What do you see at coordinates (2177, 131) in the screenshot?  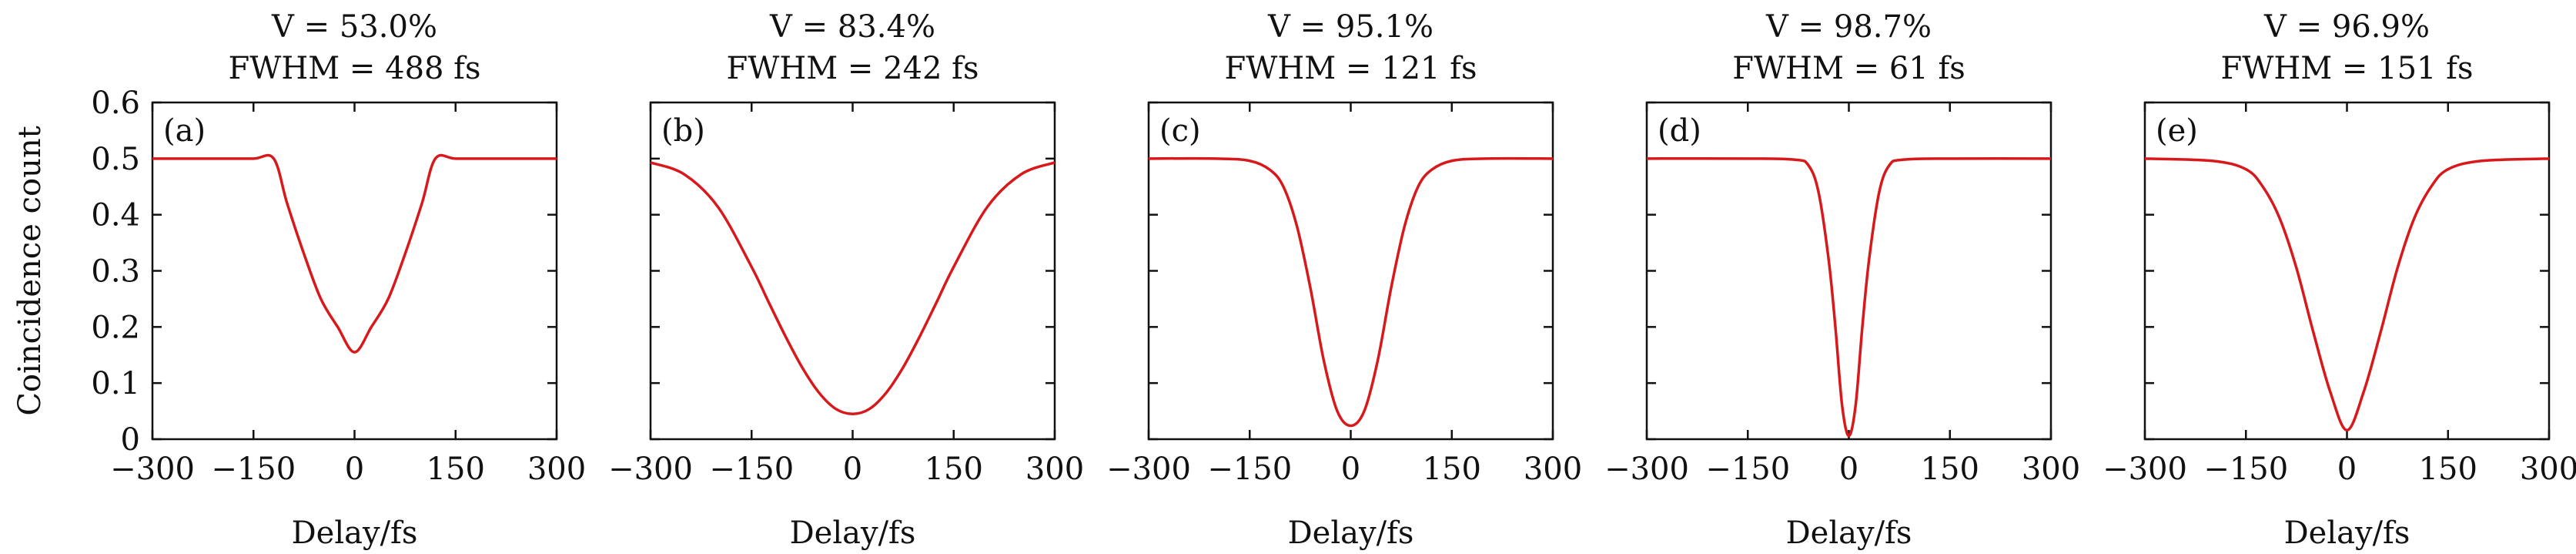 I see `panel-letter: (e)` at bounding box center [2177, 131].